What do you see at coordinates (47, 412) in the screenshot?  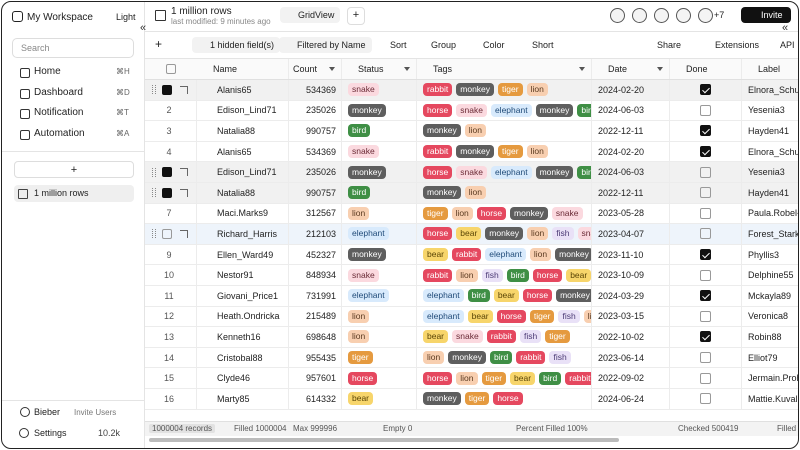 I see `user-name: Bieber` at bounding box center [47, 412].